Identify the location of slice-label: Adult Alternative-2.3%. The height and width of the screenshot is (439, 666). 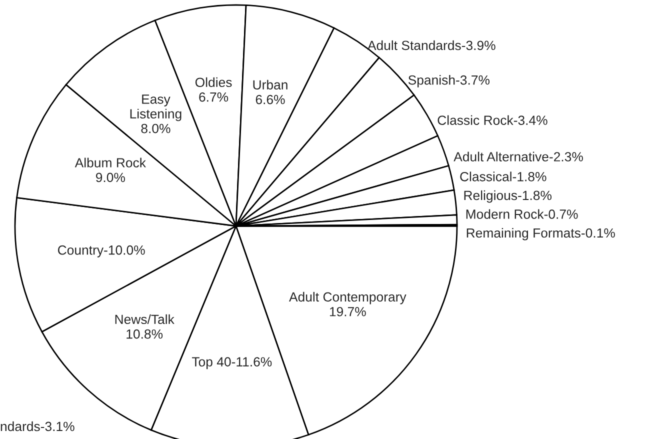
(518, 157).